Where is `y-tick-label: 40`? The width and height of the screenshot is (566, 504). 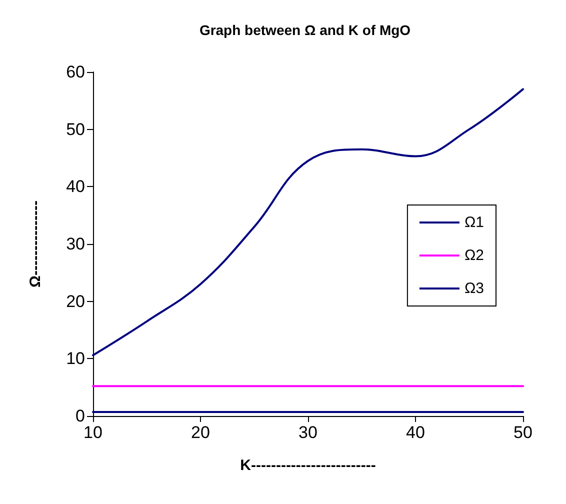 y-tick-label: 40 is located at coordinates (75, 186).